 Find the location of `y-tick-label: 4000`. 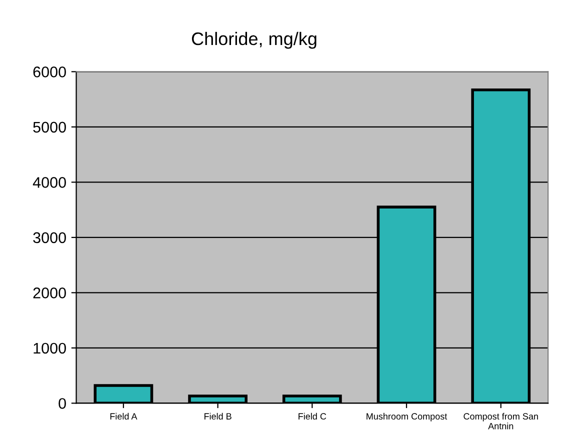

y-tick-label: 4000 is located at coordinates (49, 182).